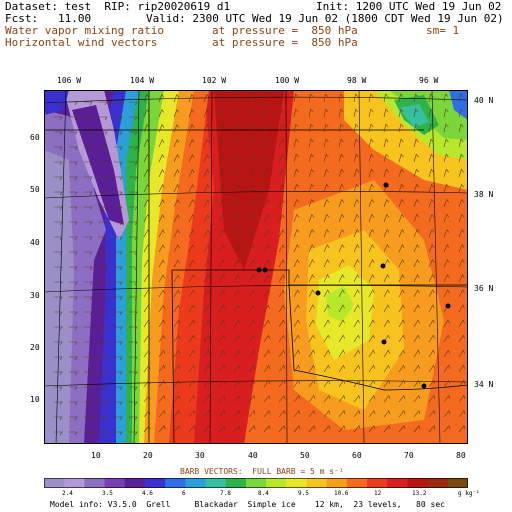  Describe the element at coordinates (285, 42) in the screenshot. I see `field2-pressure: at pressure = 850 hPa` at that location.